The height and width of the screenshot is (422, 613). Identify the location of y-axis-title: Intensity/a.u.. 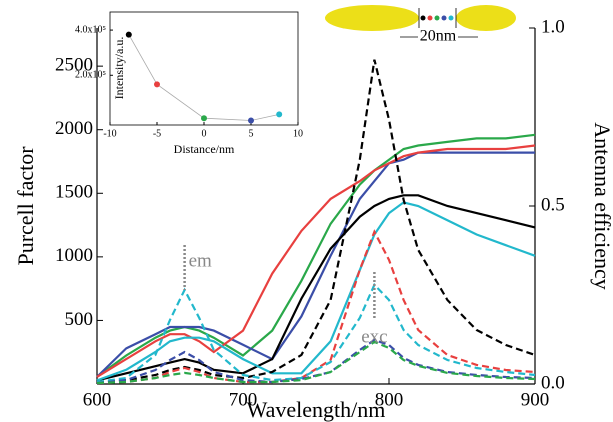
(119, 68).